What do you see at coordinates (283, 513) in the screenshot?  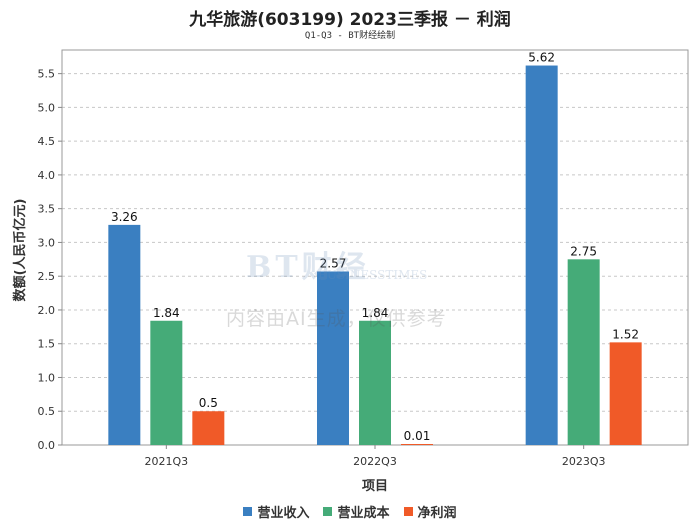 I see `legend-label: 营业收入` at bounding box center [283, 513].